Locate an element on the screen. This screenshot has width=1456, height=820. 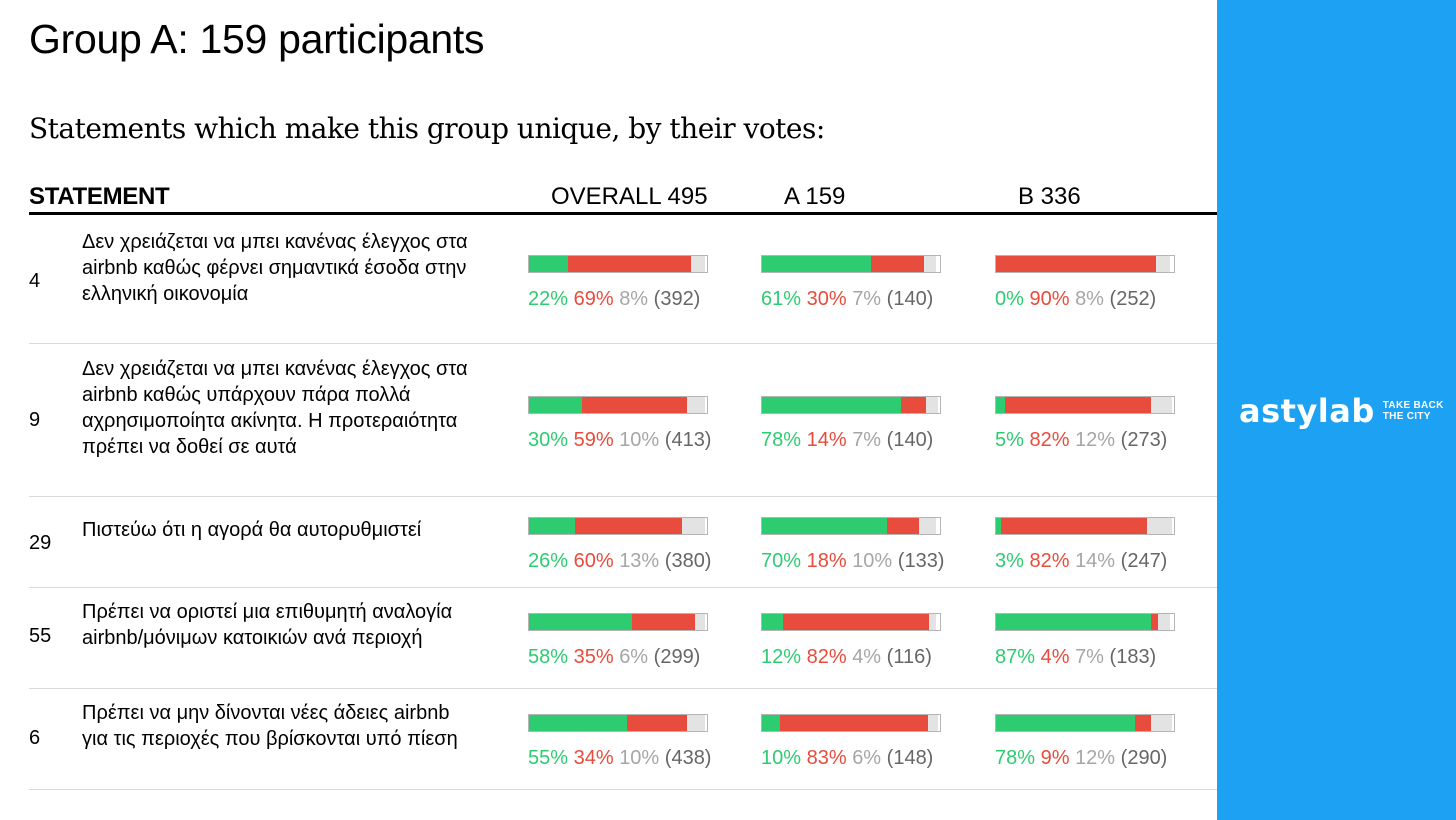
vote-count: (273) is located at coordinates (1144, 440).